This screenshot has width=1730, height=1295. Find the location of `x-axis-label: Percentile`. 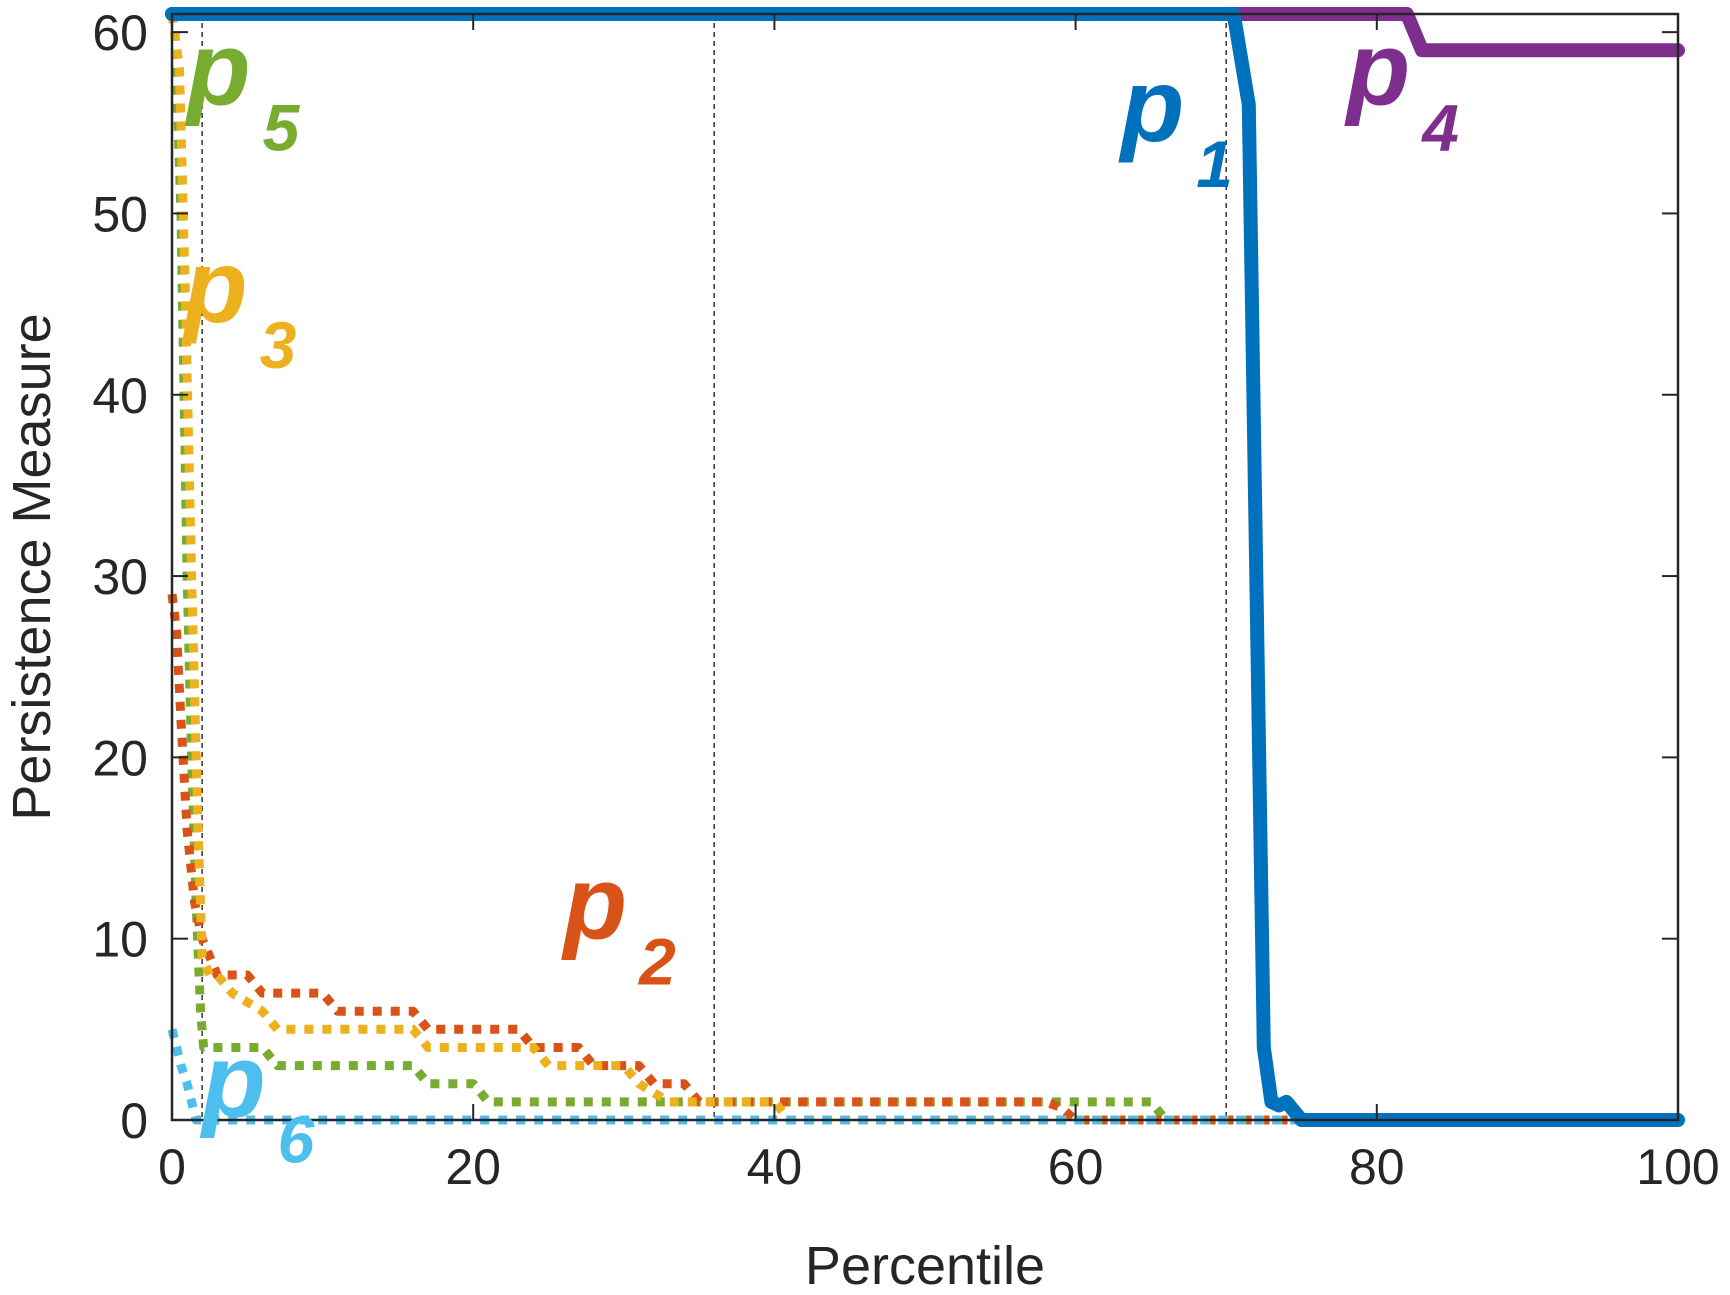

x-axis-label: Percentile is located at coordinates (925, 1265).